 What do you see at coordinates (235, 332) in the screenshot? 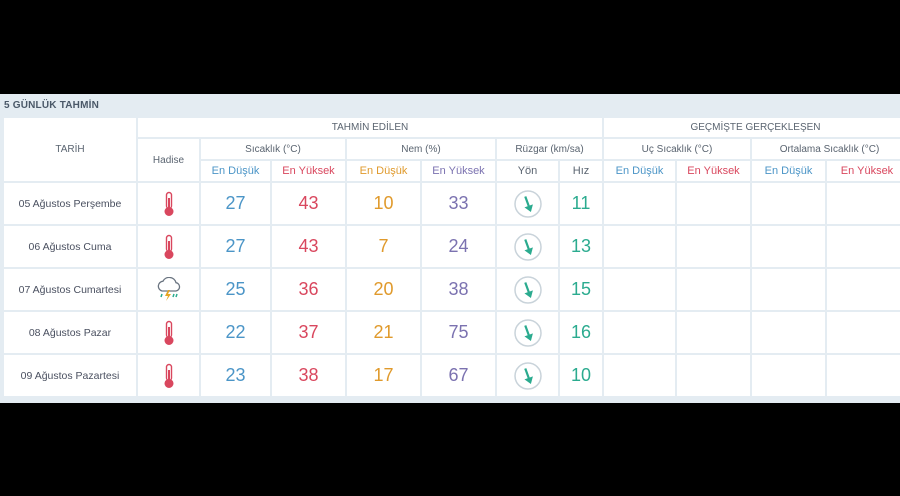
I see `row-temp-low: 22` at bounding box center [235, 332].